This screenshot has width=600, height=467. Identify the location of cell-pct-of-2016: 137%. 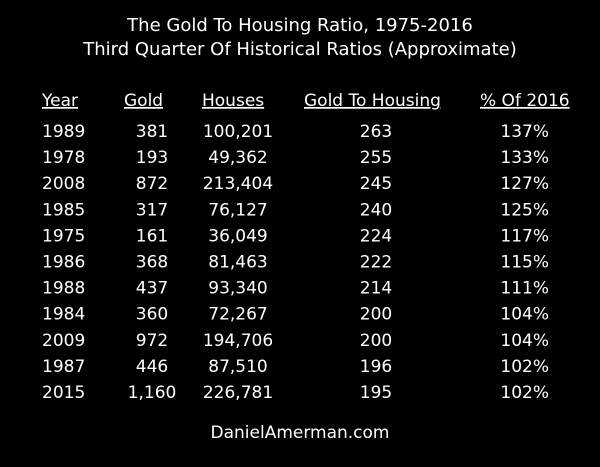
(524, 132).